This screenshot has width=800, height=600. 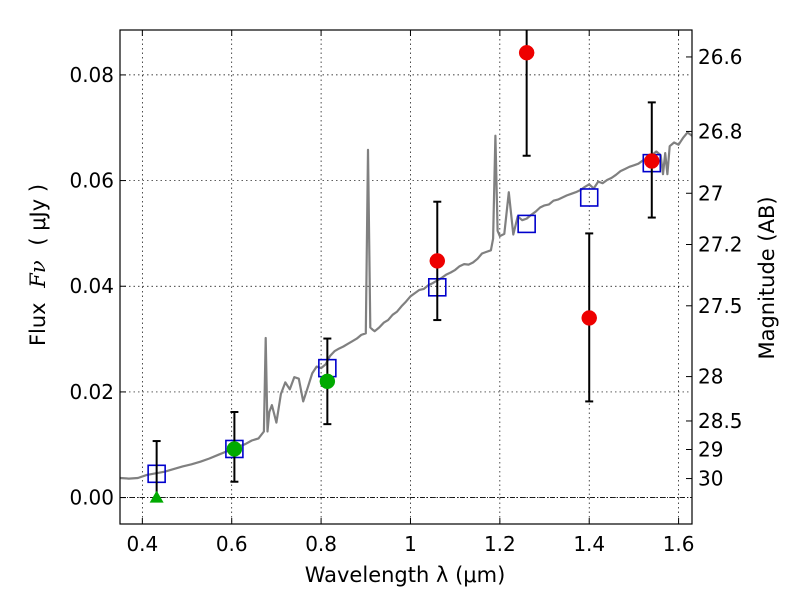 I want to click on x-tick-label: 1.2, so click(x=500, y=544).